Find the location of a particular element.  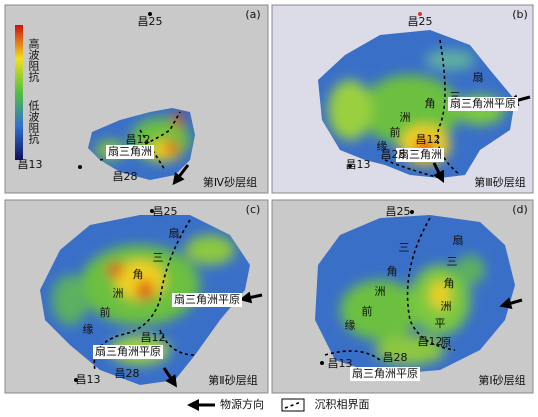

footer-legend: 物源方向 沉积相界面 is located at coordinates (278, 404).